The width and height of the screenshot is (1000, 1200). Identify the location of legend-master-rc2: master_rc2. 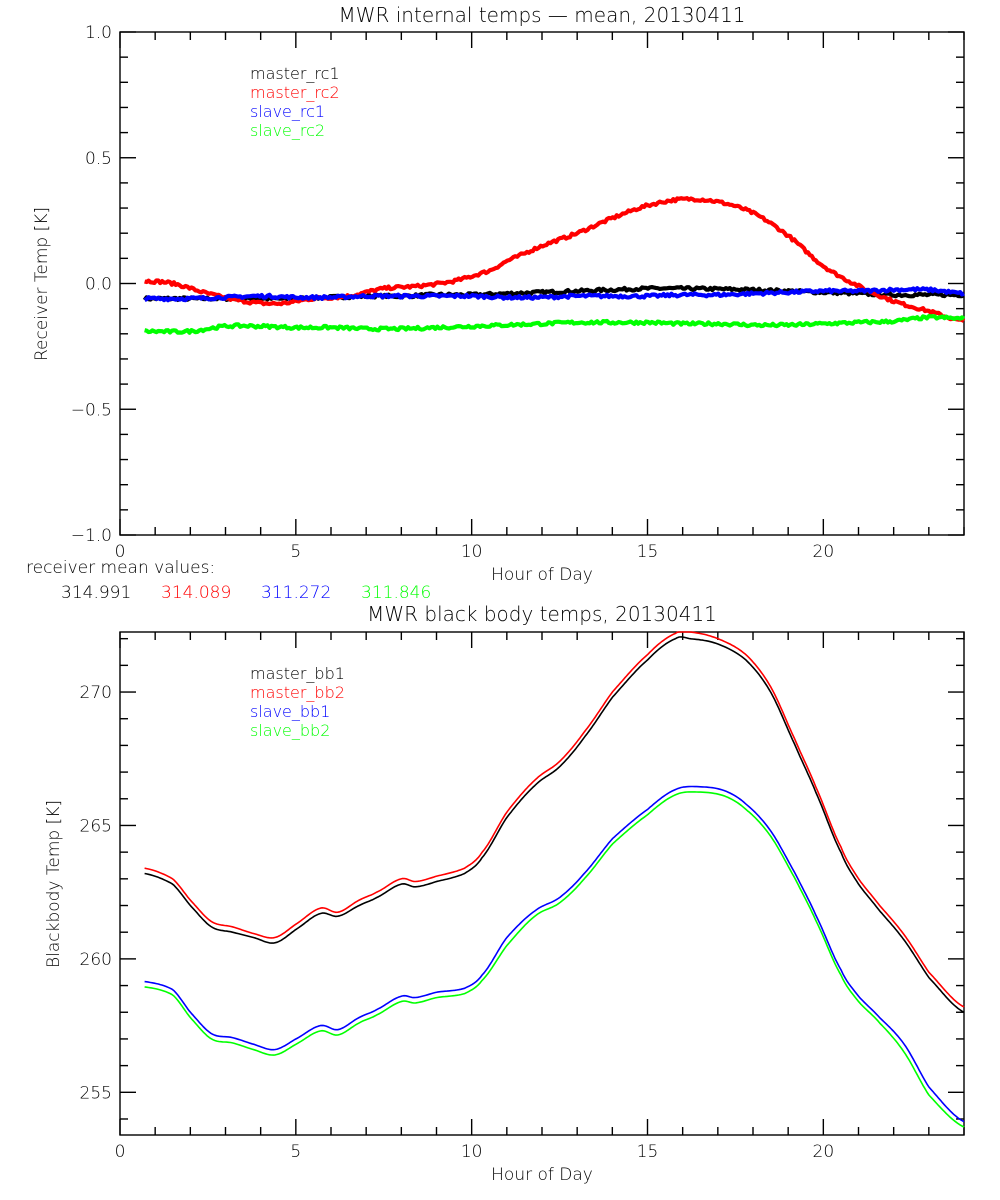
(295, 92).